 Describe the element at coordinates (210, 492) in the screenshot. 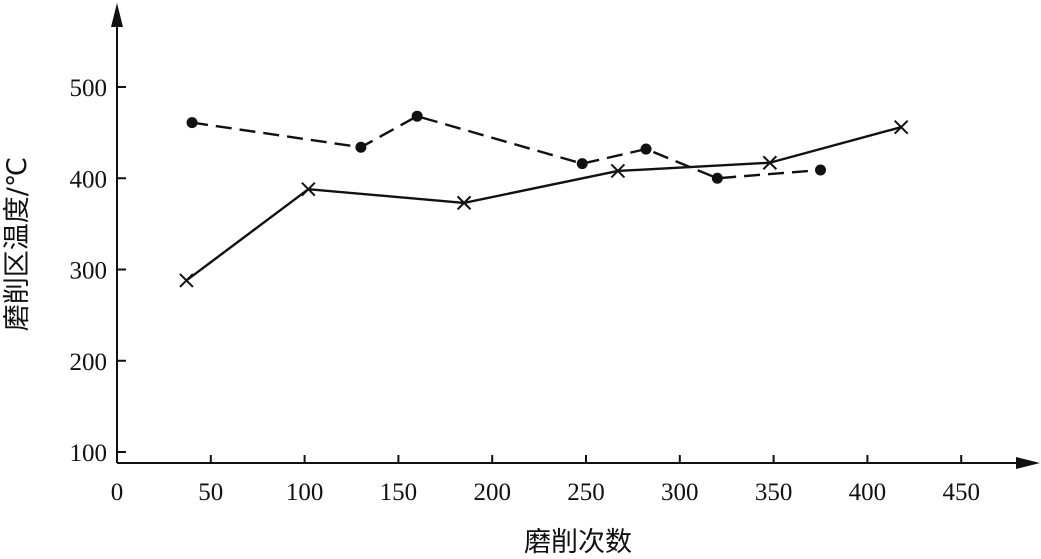

I see `x-tick-label: 50` at that location.